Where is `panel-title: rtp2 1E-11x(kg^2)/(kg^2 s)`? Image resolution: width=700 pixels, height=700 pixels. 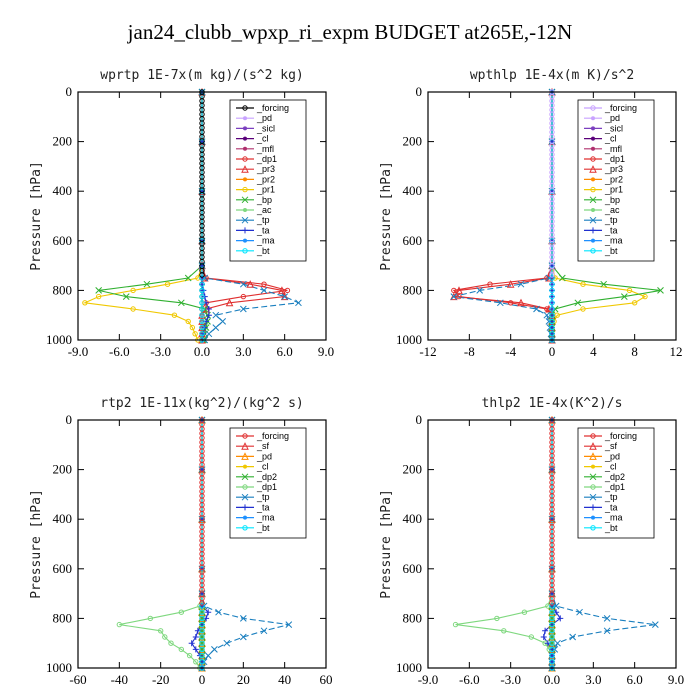
panel-title: rtp2 1E-11x(kg^2)/(kg^2 s) is located at coordinates (202, 403).